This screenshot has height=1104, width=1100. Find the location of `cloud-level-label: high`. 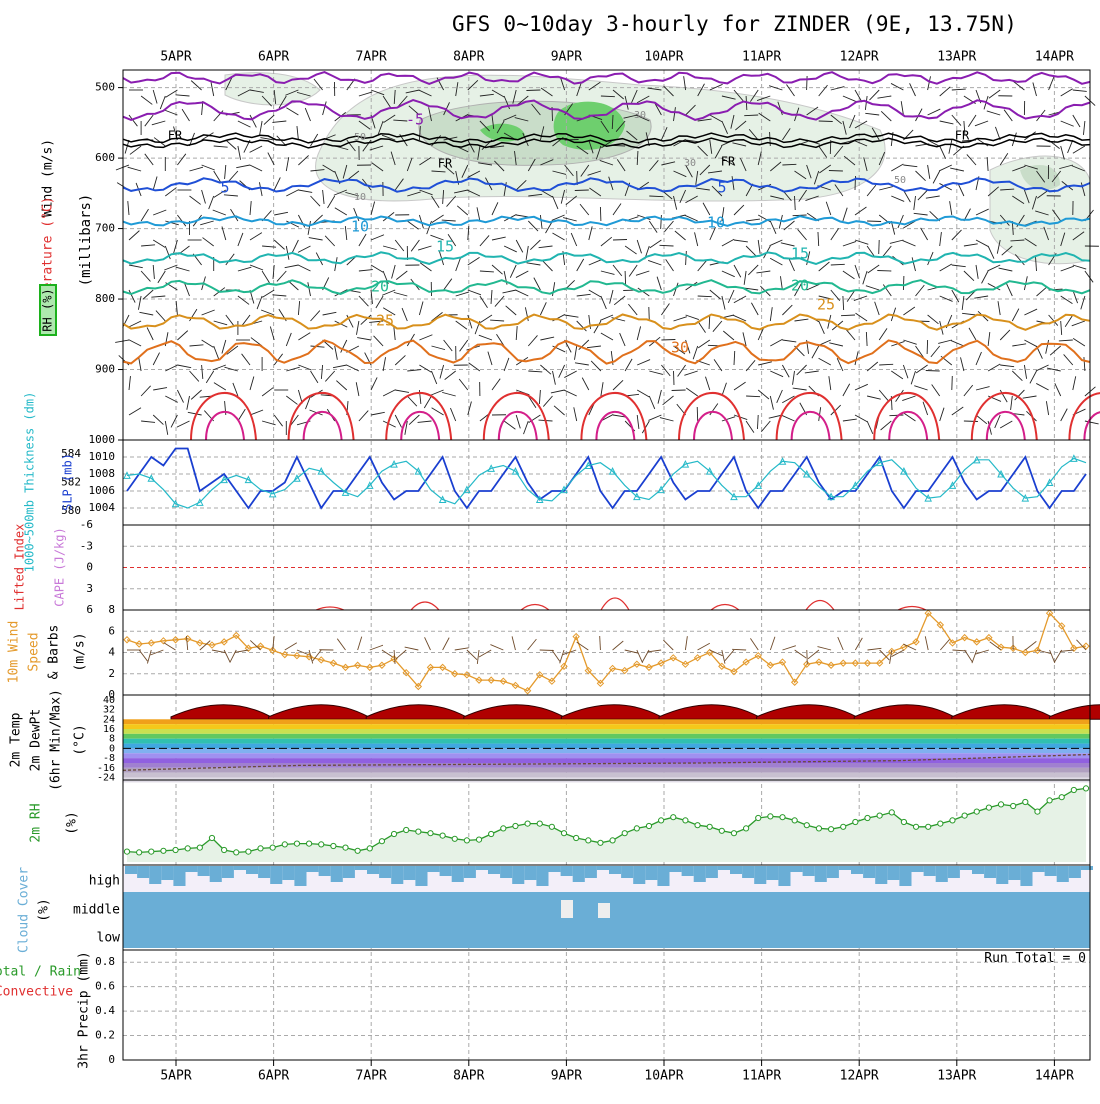

cloud-level-label: high is located at coordinates (104, 881).